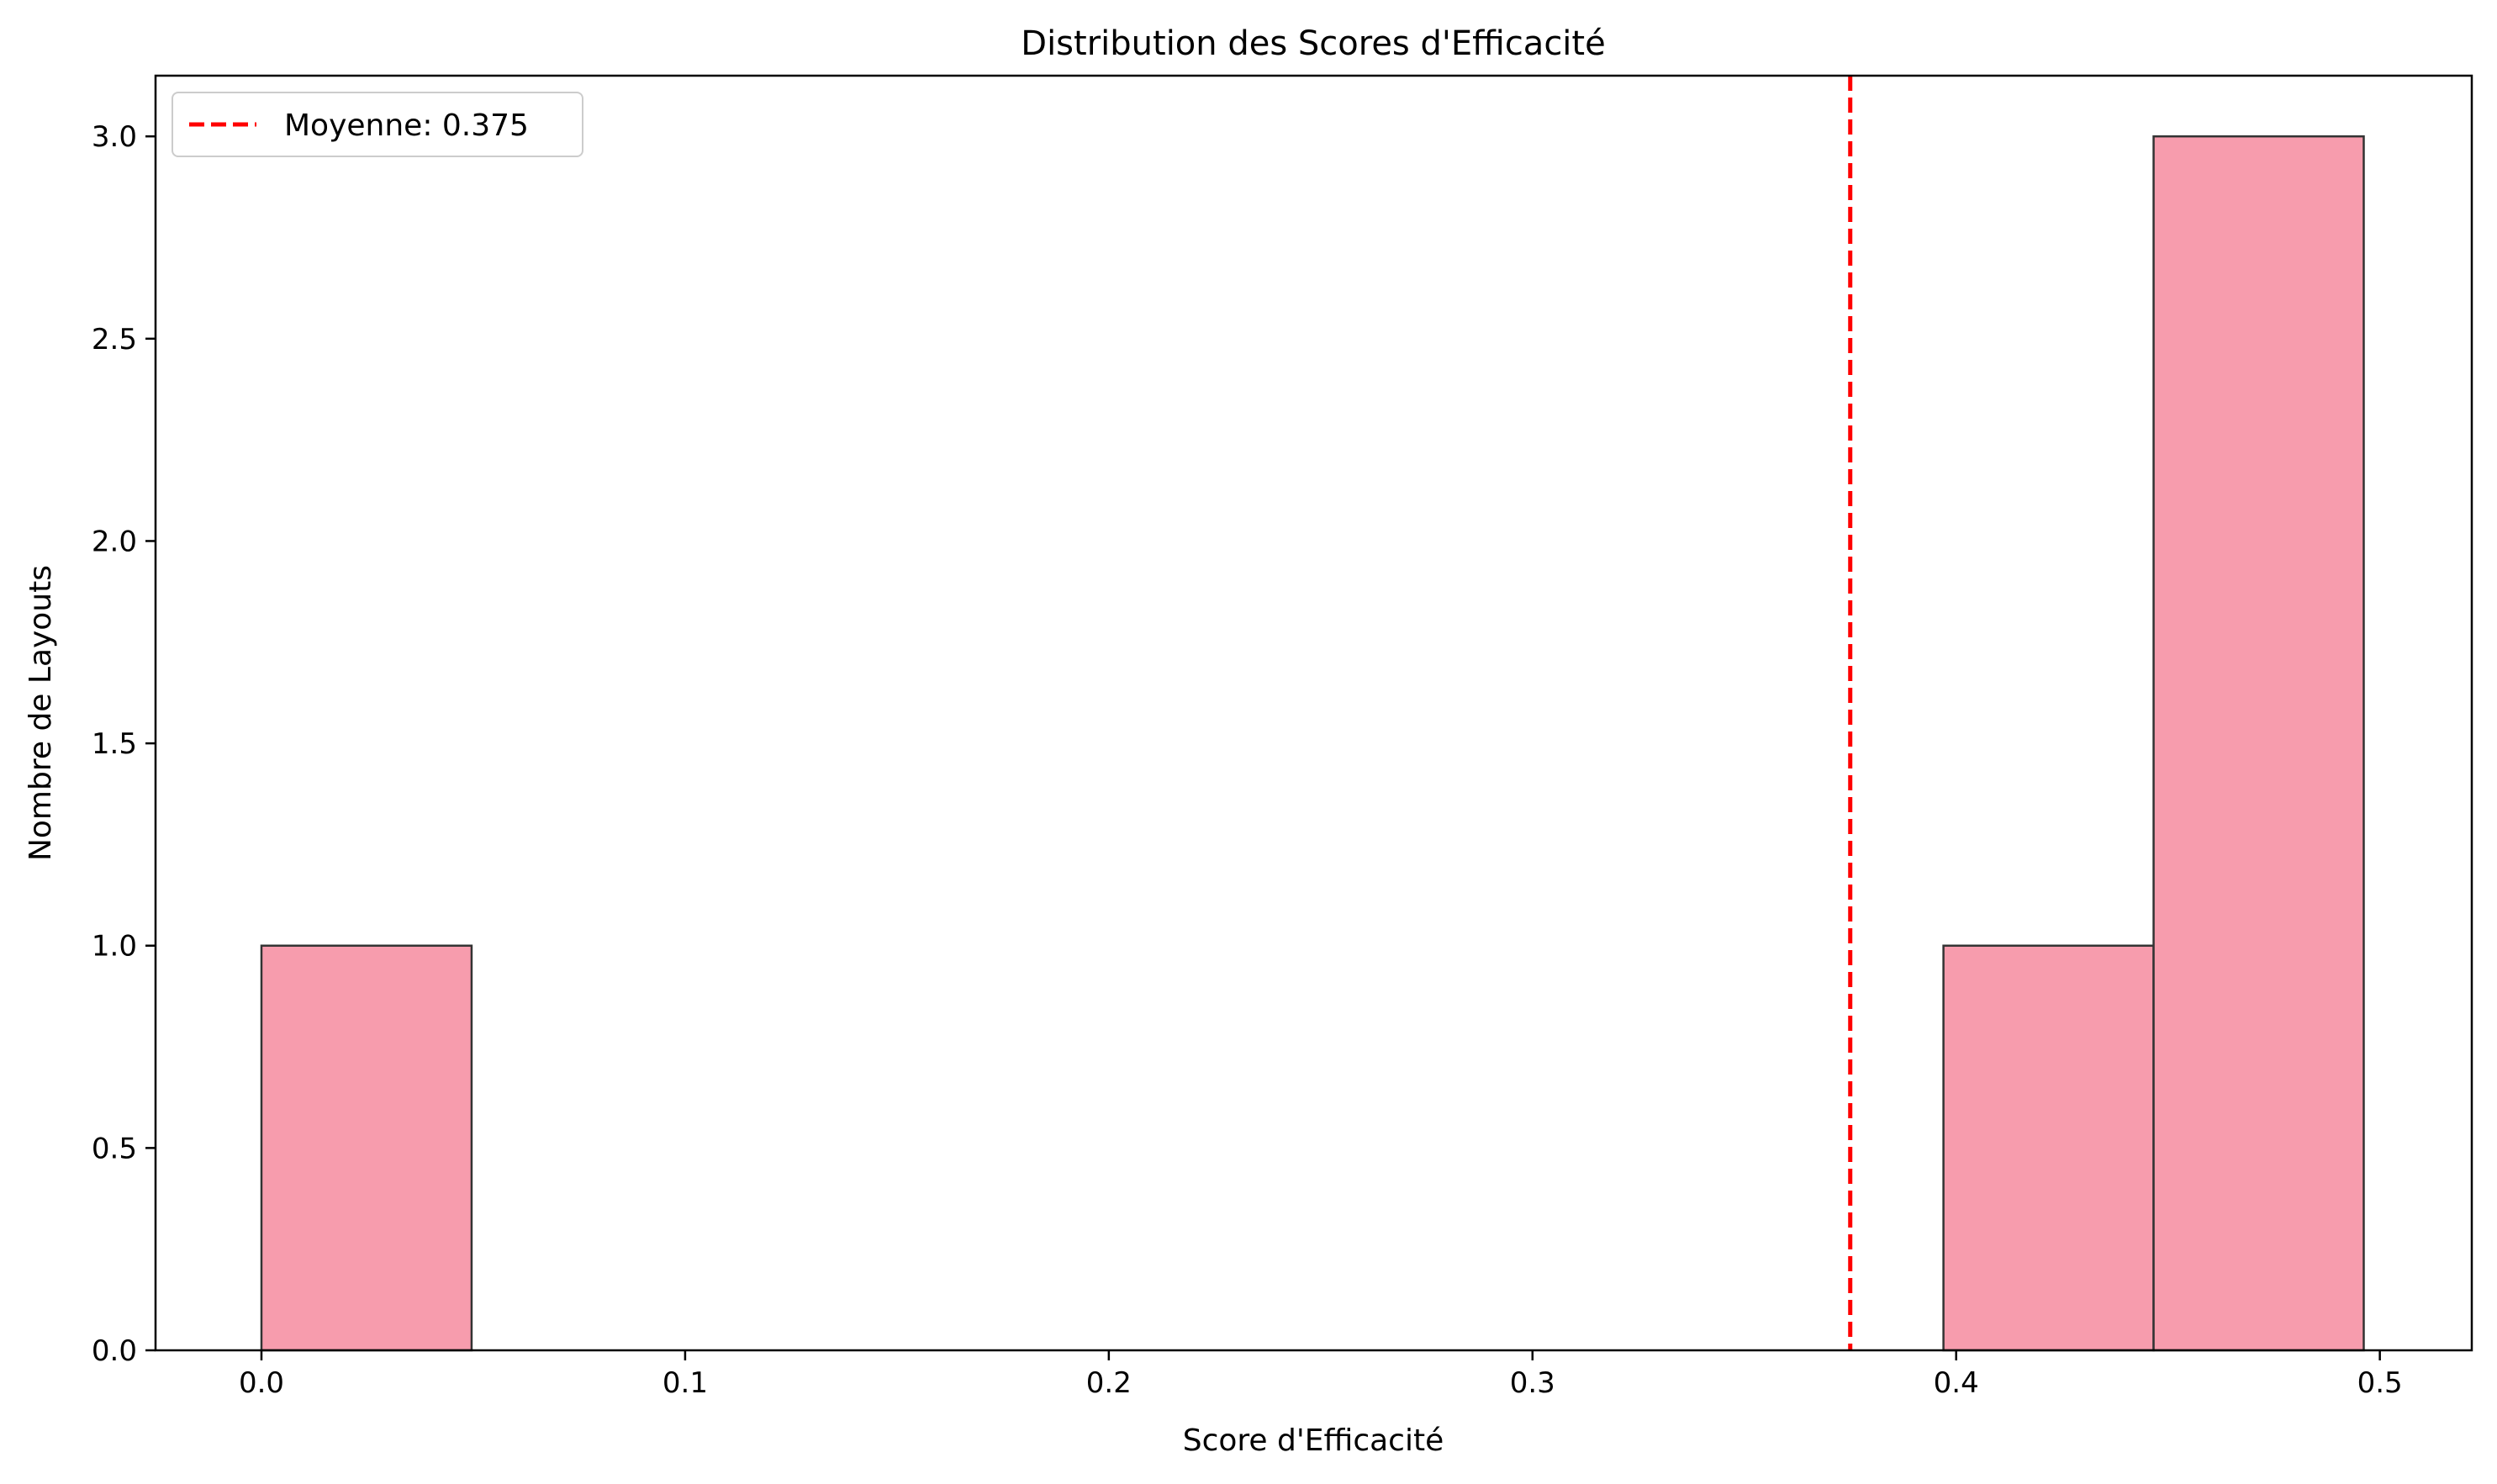 The width and height of the screenshot is (2497, 1484). I want to click on legend-mean-label: Moyenne: 0.375, so click(406, 126).